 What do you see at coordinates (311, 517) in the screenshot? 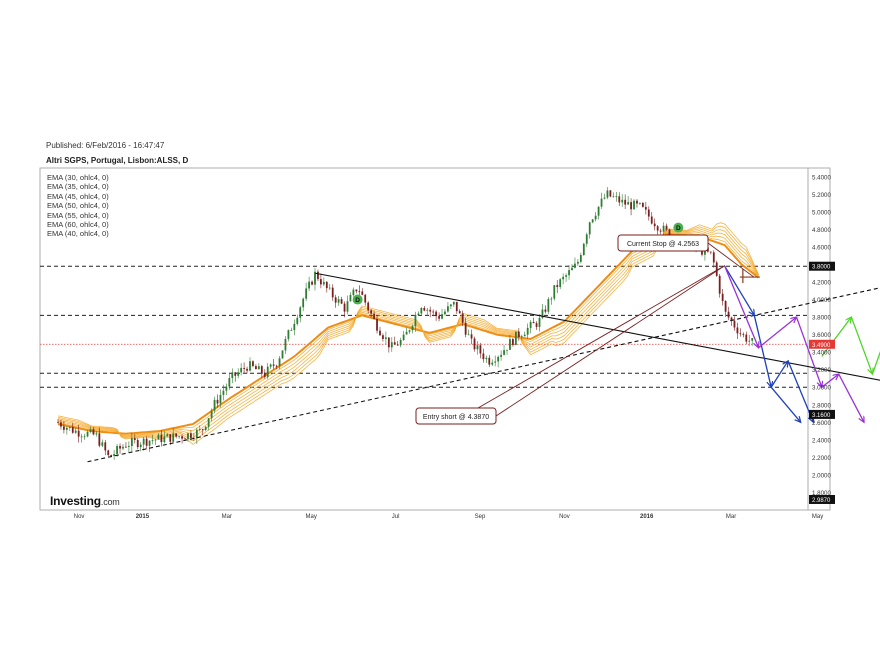
I see `x-tick-label: May` at bounding box center [311, 517].